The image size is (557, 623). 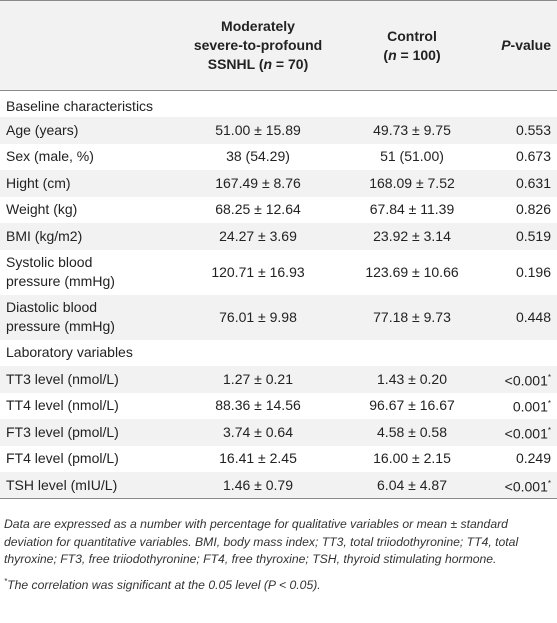 What do you see at coordinates (258, 26) in the screenshot?
I see `header-ssnhl-line1: Moderately` at bounding box center [258, 26].